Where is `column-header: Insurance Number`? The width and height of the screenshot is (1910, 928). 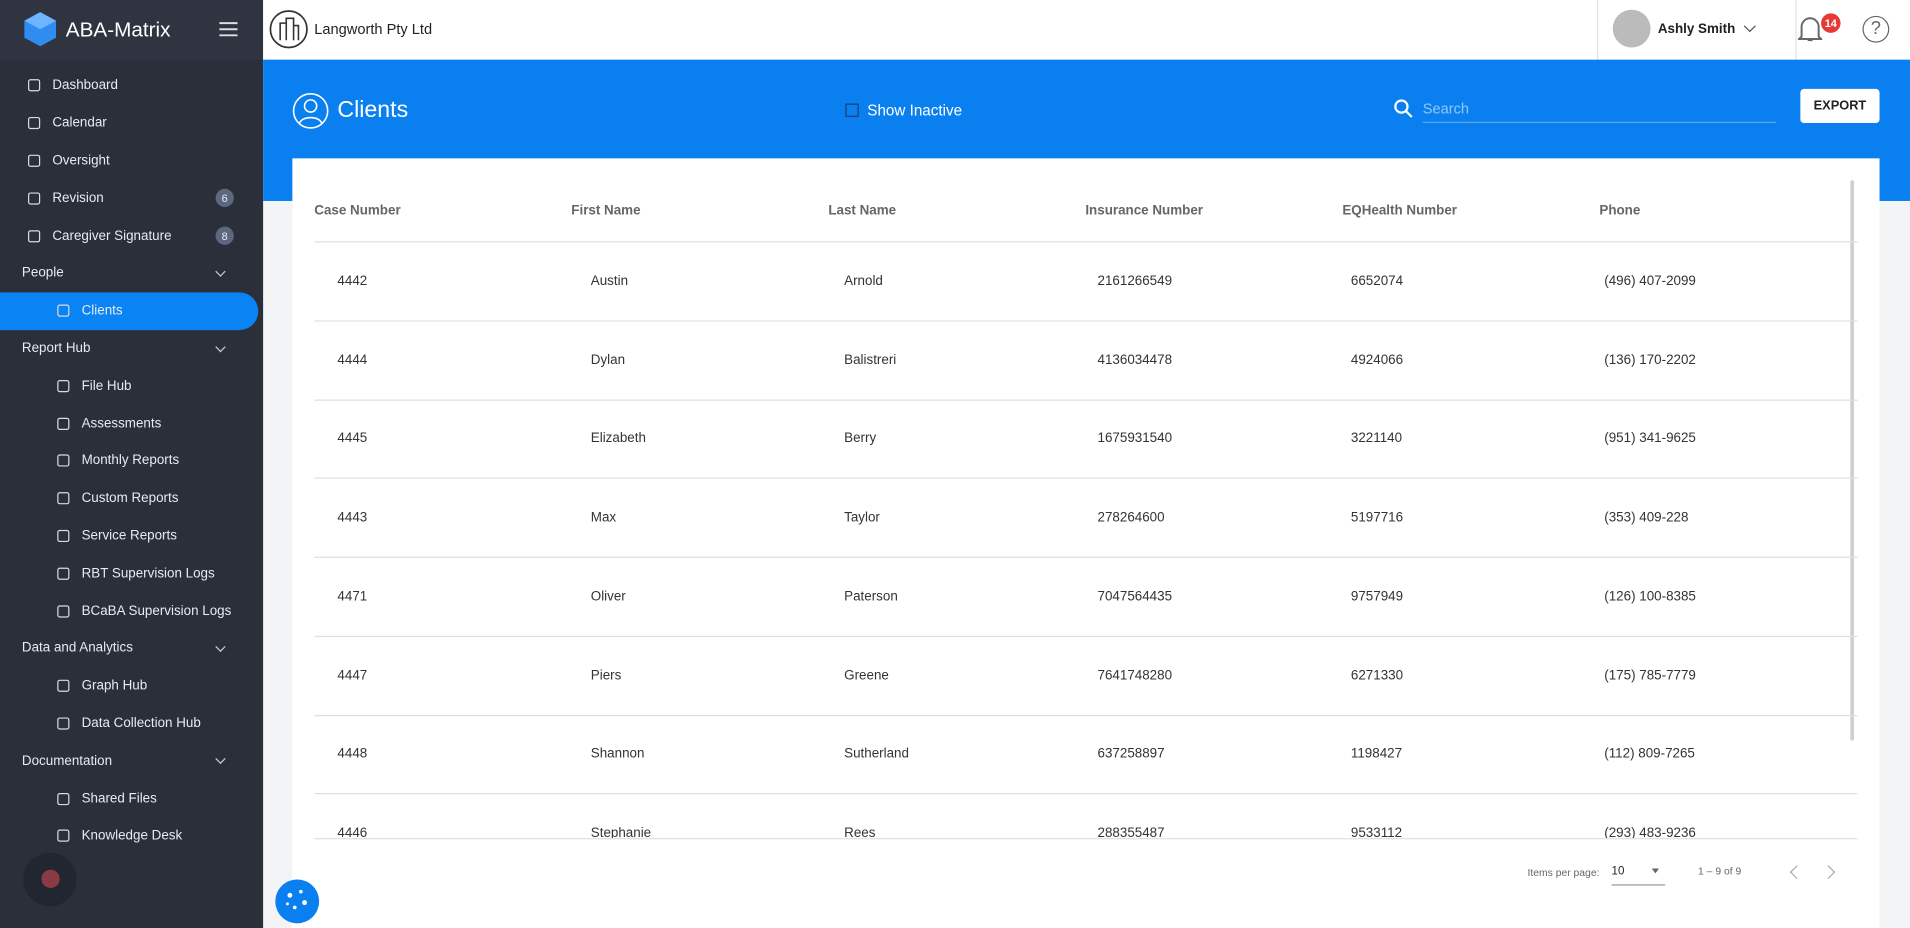 column-header: Insurance Number is located at coordinates (1144, 211).